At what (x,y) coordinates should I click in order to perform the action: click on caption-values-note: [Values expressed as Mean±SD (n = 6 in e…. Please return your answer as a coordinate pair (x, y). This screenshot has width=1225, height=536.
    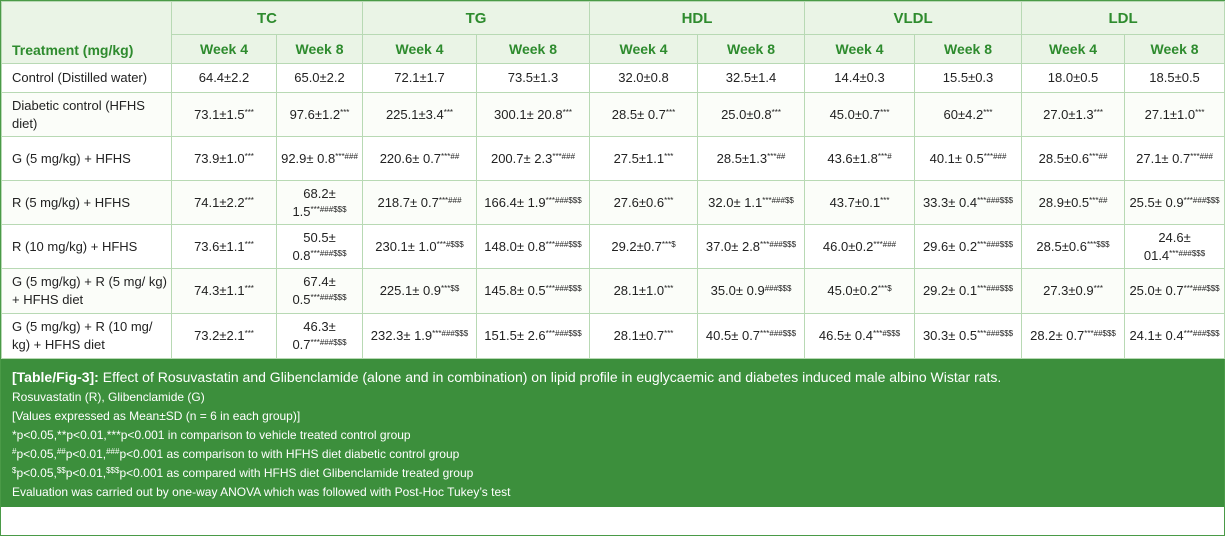
    Looking at the image, I should click on (156, 416).